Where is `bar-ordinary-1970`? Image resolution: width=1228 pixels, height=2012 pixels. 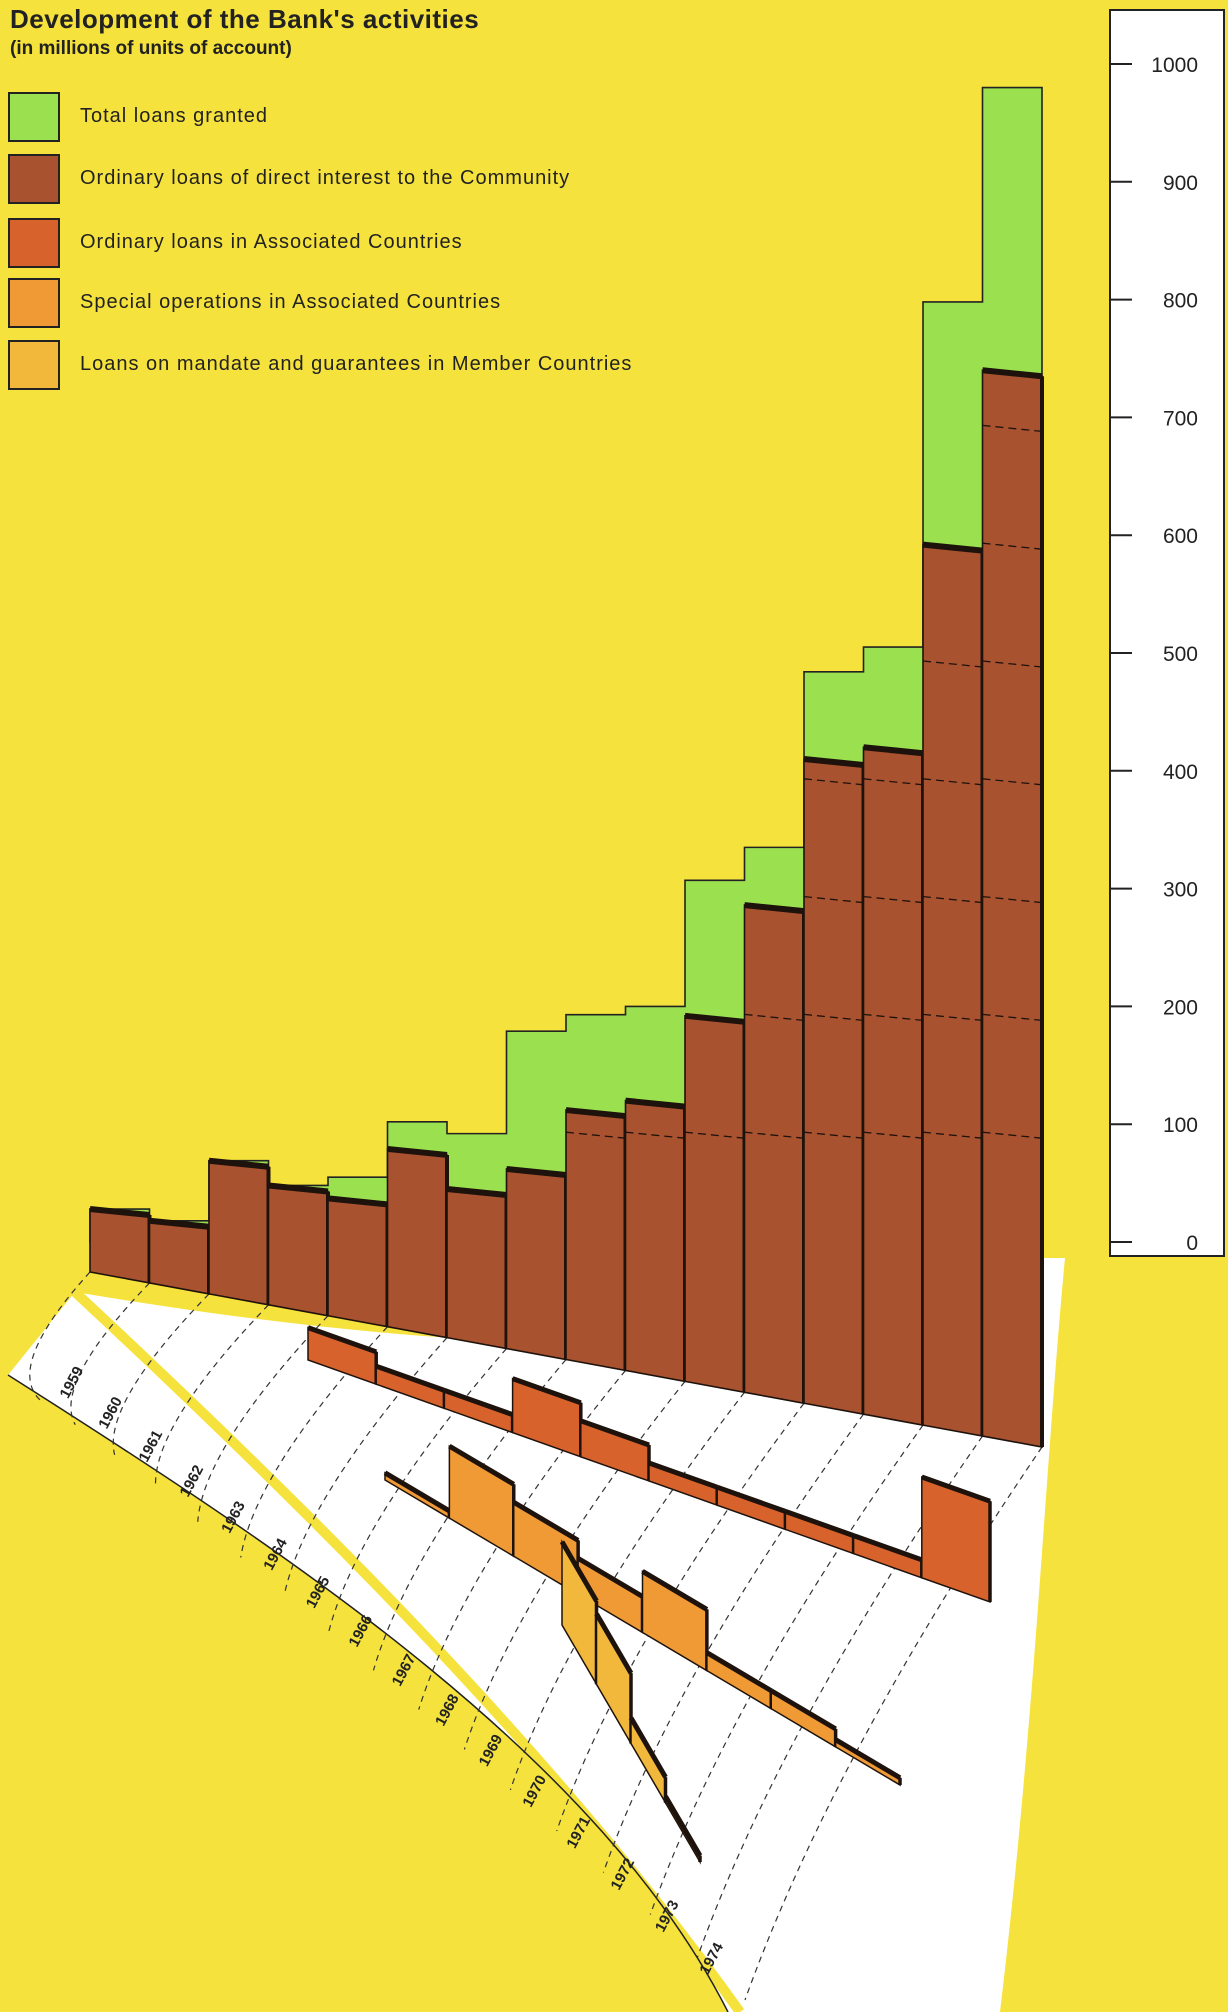 bar-ordinary-1970 is located at coordinates (774, 1153).